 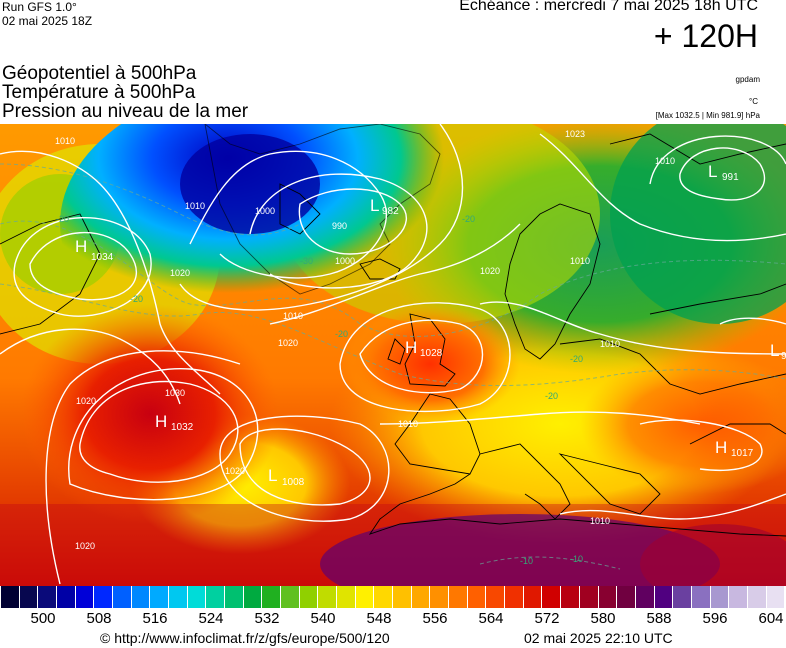 What do you see at coordinates (155, 618) in the screenshot?
I see `colorbar-tick: 516` at bounding box center [155, 618].